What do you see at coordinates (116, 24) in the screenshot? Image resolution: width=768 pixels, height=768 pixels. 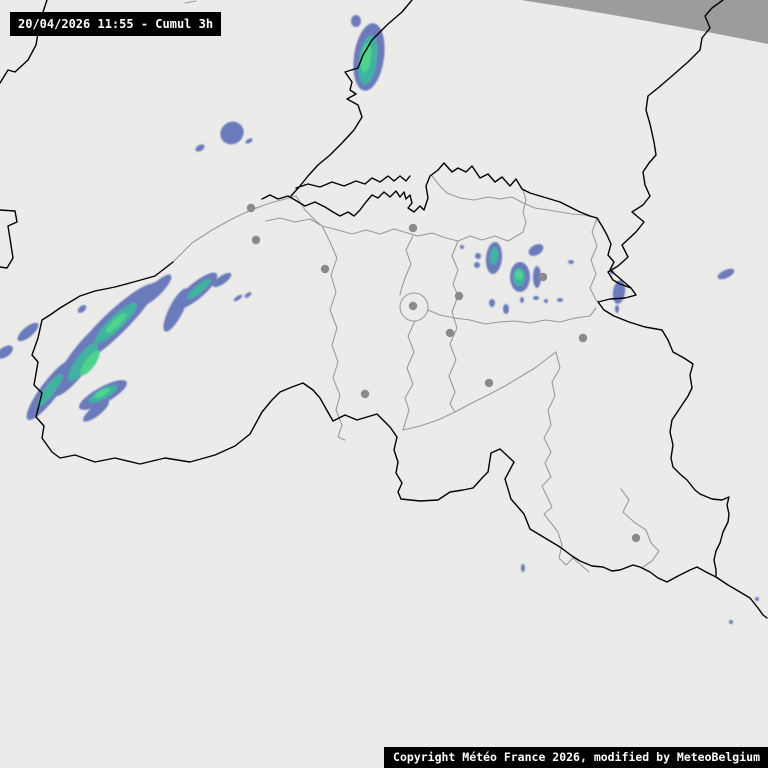 I see `timestamp-label: 20/04/2026 11:55 - Cumul 3h` at bounding box center [116, 24].